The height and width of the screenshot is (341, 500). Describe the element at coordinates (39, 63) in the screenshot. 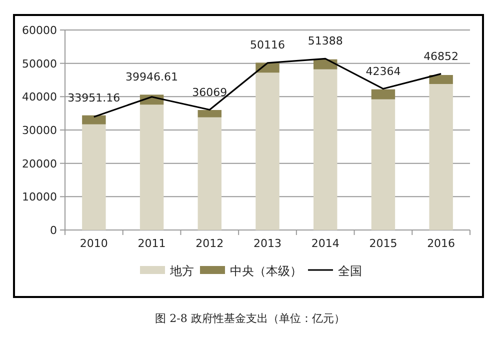

I see `y-tick-label: 50000` at that location.